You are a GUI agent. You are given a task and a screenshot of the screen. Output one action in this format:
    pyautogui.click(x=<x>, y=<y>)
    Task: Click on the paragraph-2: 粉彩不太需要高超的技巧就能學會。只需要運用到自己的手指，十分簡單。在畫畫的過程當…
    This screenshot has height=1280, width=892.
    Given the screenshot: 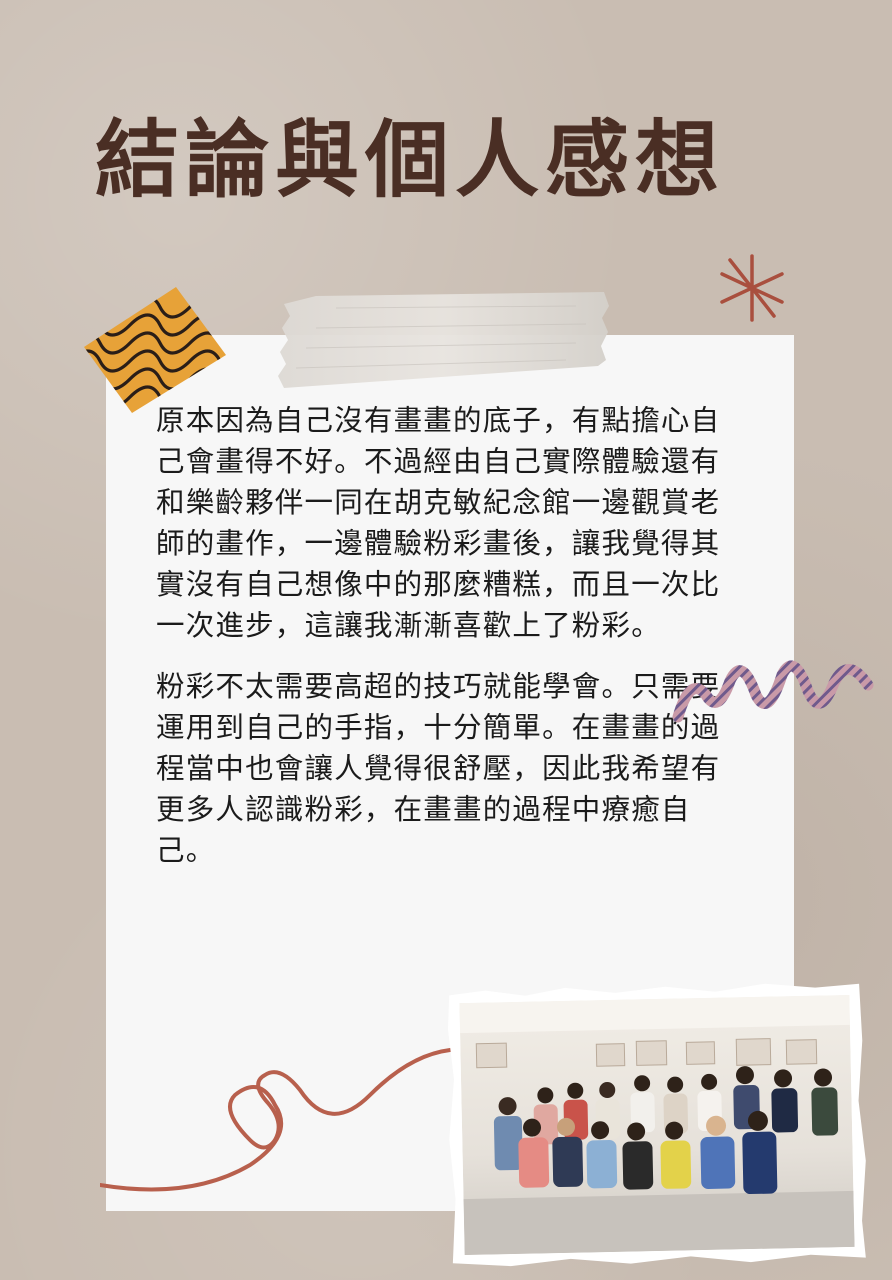 What is the action you would take?
    pyautogui.click(x=438, y=768)
    